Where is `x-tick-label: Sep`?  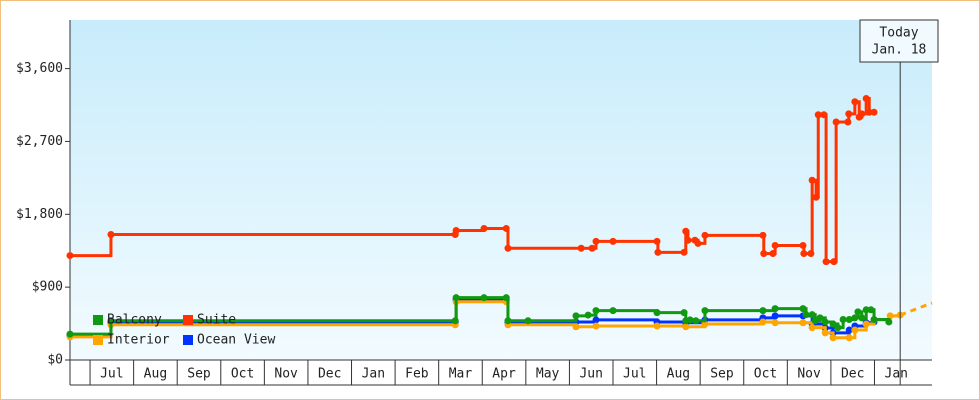 x-tick-label: Sep is located at coordinates (199, 374).